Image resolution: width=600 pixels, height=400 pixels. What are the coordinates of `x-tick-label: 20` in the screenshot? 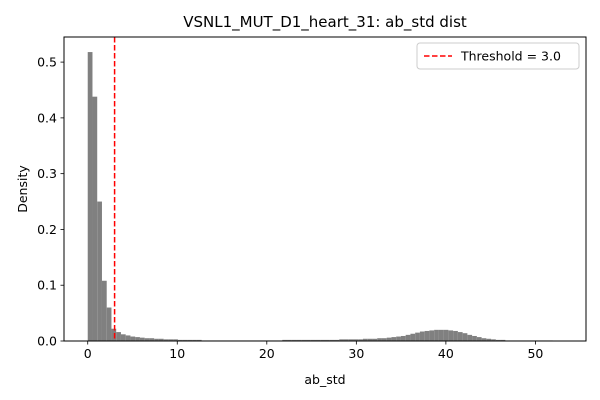 It's located at (267, 353).